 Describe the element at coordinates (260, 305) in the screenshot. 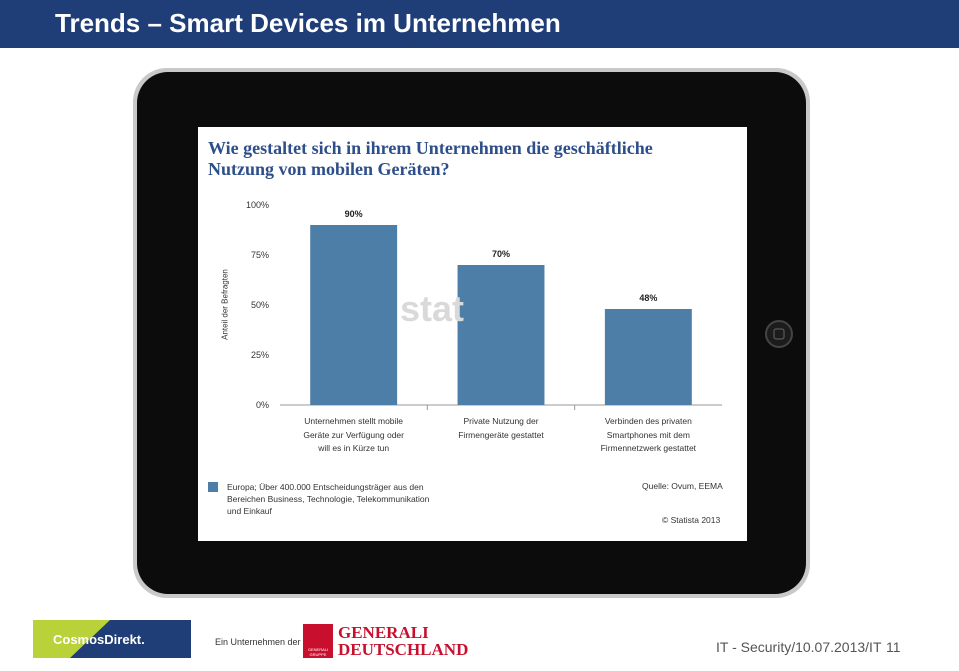

I see `y-tick-label: 50%` at that location.